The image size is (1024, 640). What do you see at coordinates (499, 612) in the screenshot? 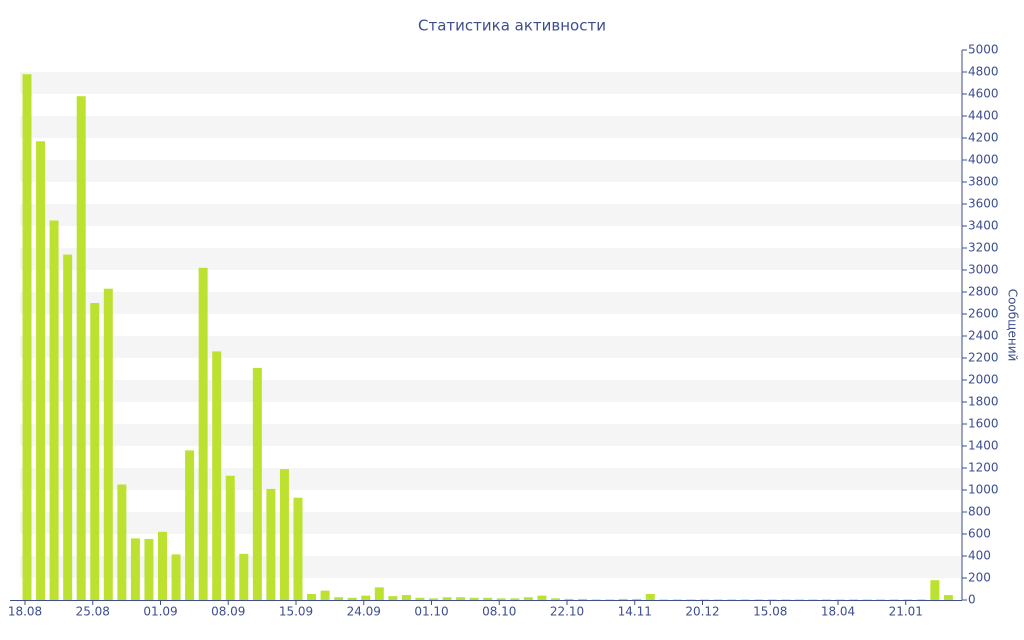
I see `x-tick-label: 08.10` at bounding box center [499, 612].